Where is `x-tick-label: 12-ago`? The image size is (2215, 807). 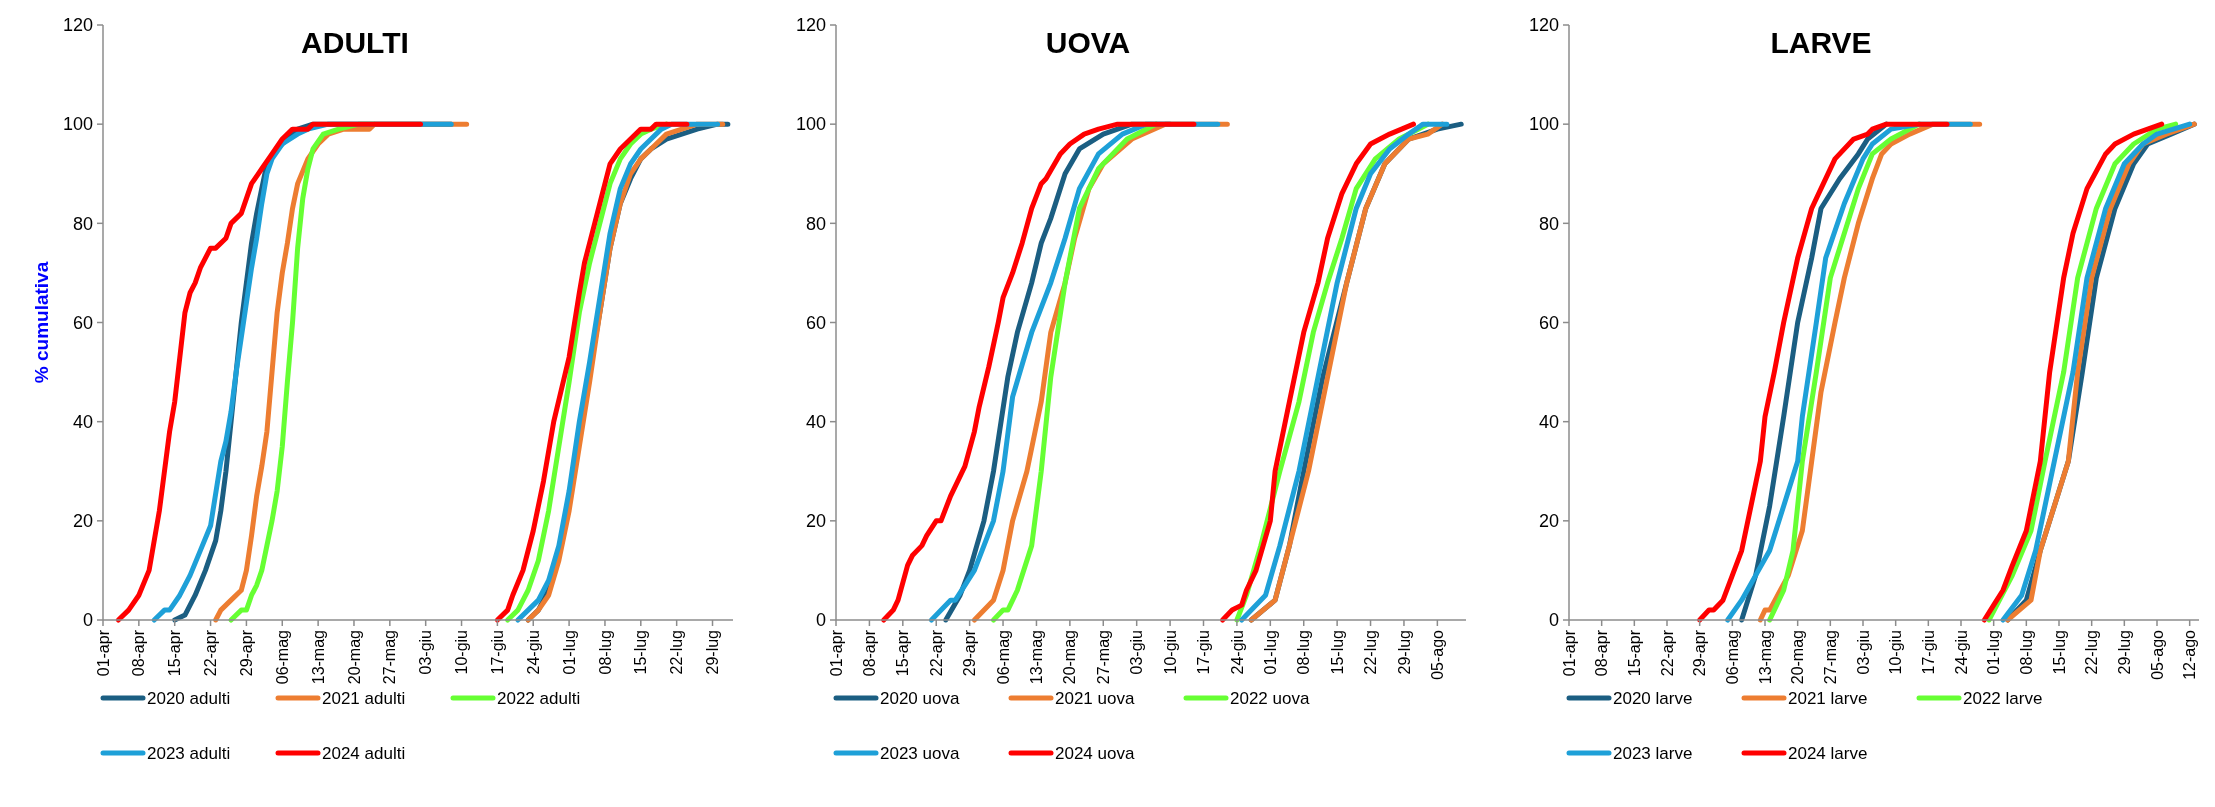
x-tick-label: 12-ago is located at coordinates (2190, 654).